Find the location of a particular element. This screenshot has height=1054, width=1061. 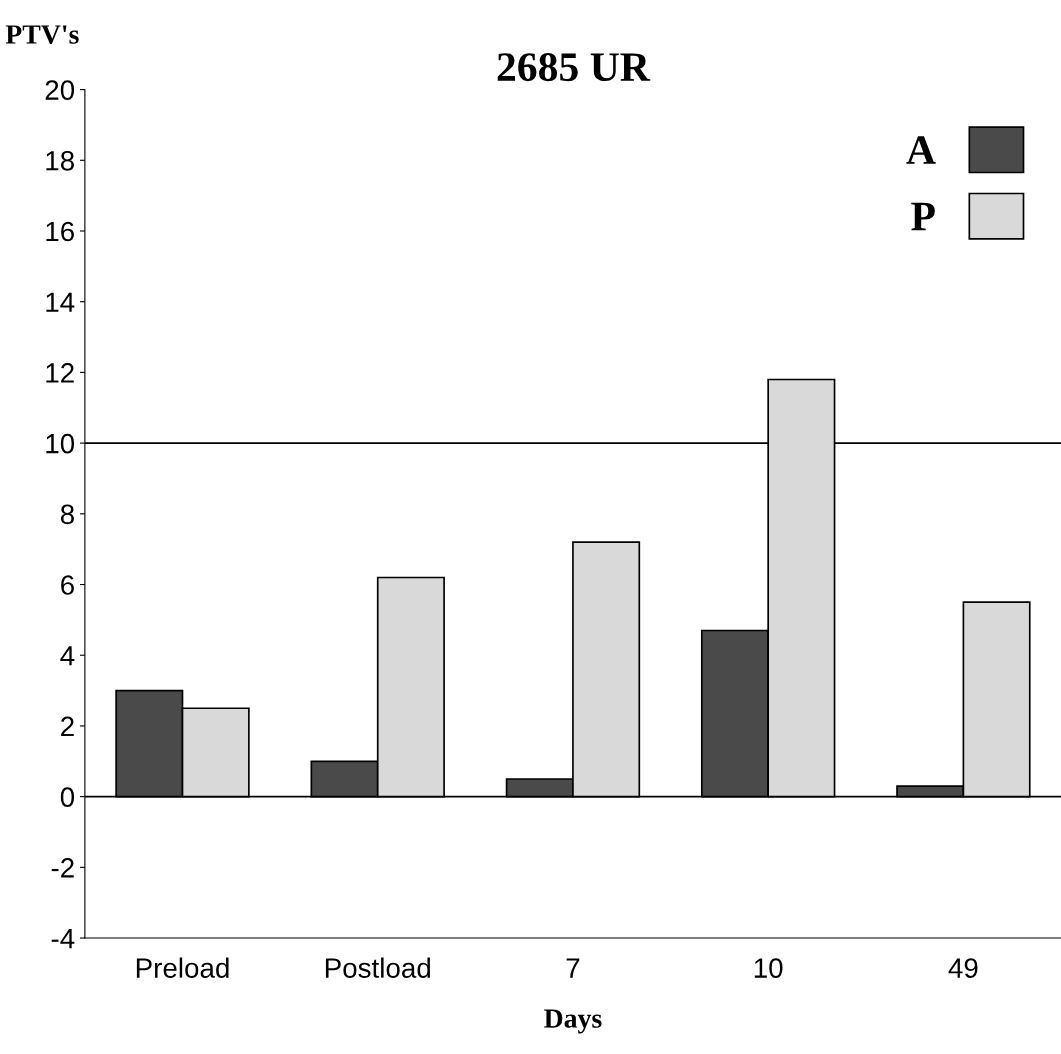

y-tick-label: 14 is located at coordinates (60, 302).